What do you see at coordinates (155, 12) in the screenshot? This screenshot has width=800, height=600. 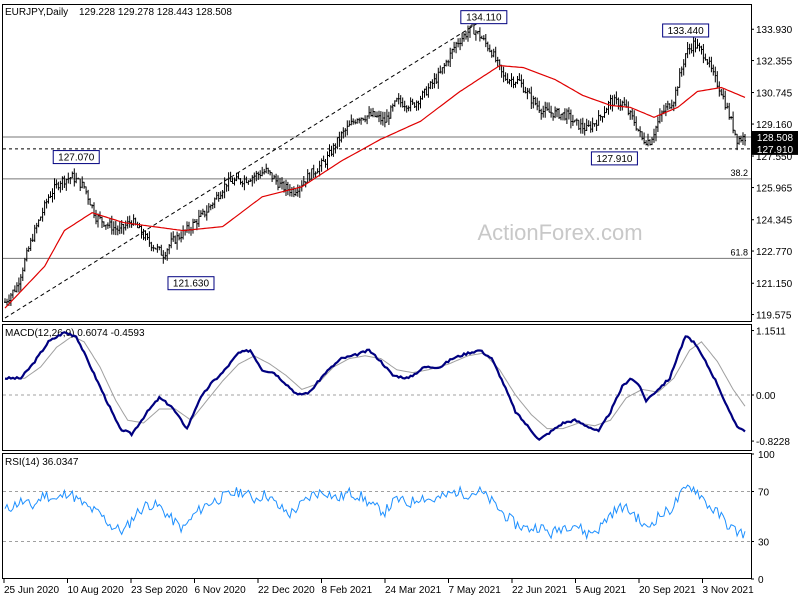 I see `ohlc-values: 129.228 129.278 128.443 128.508` at bounding box center [155, 12].